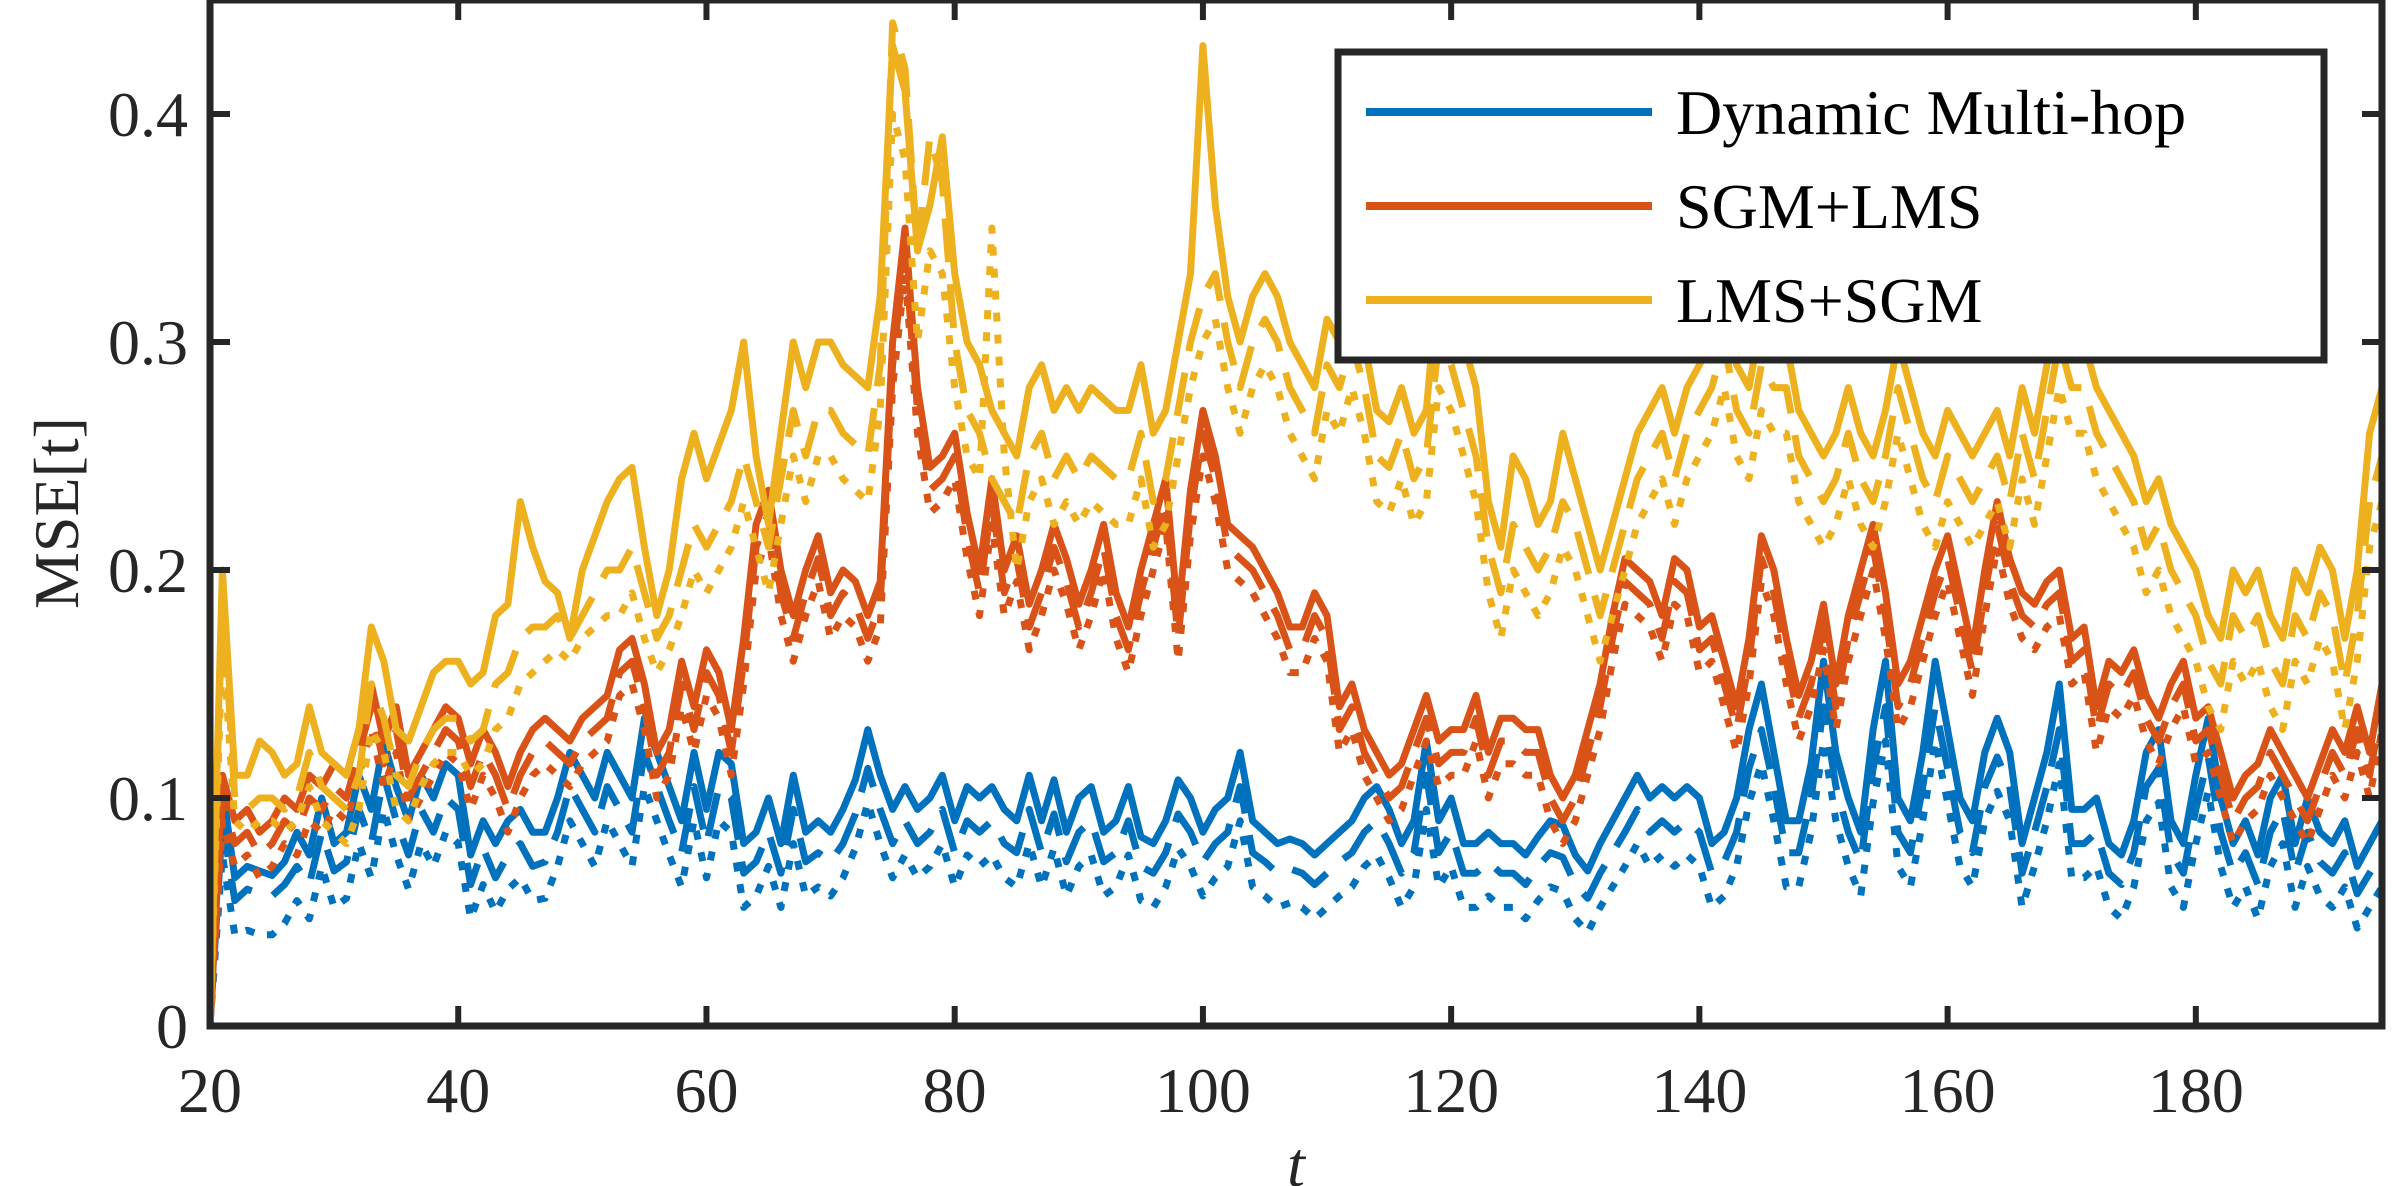  Describe the element at coordinates (1829, 300) in the screenshot. I see `legend-entry-lms-sgm: LMS+SGM` at that location.